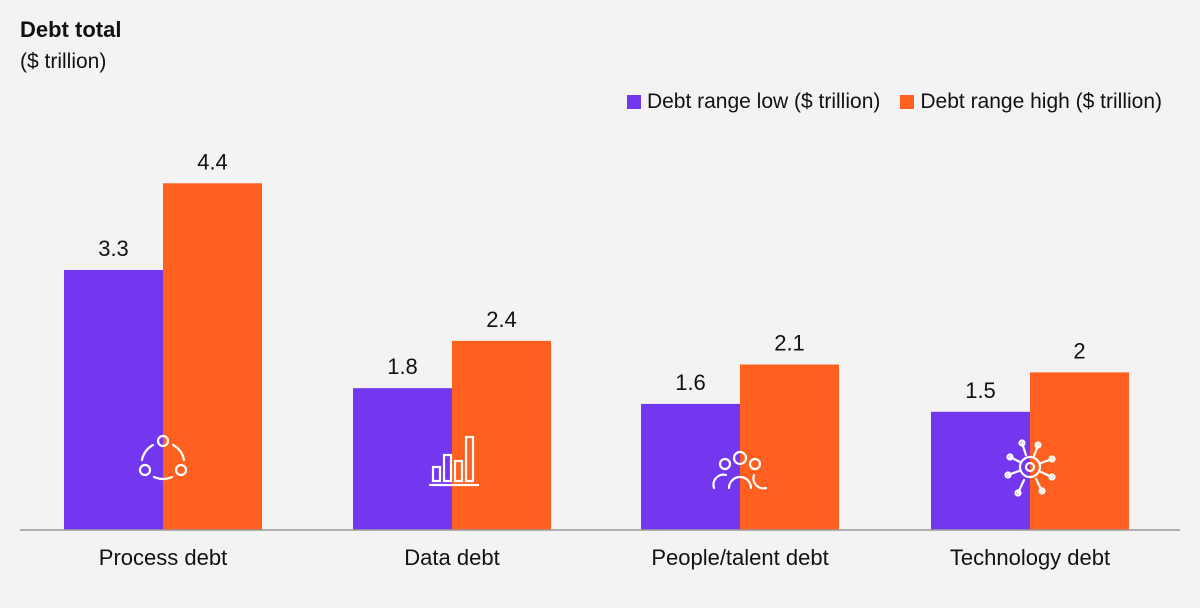 The image size is (1200, 608). What do you see at coordinates (763, 101) in the screenshot?
I see `legend-label-low: Debt range low ($ trillion)` at bounding box center [763, 101].